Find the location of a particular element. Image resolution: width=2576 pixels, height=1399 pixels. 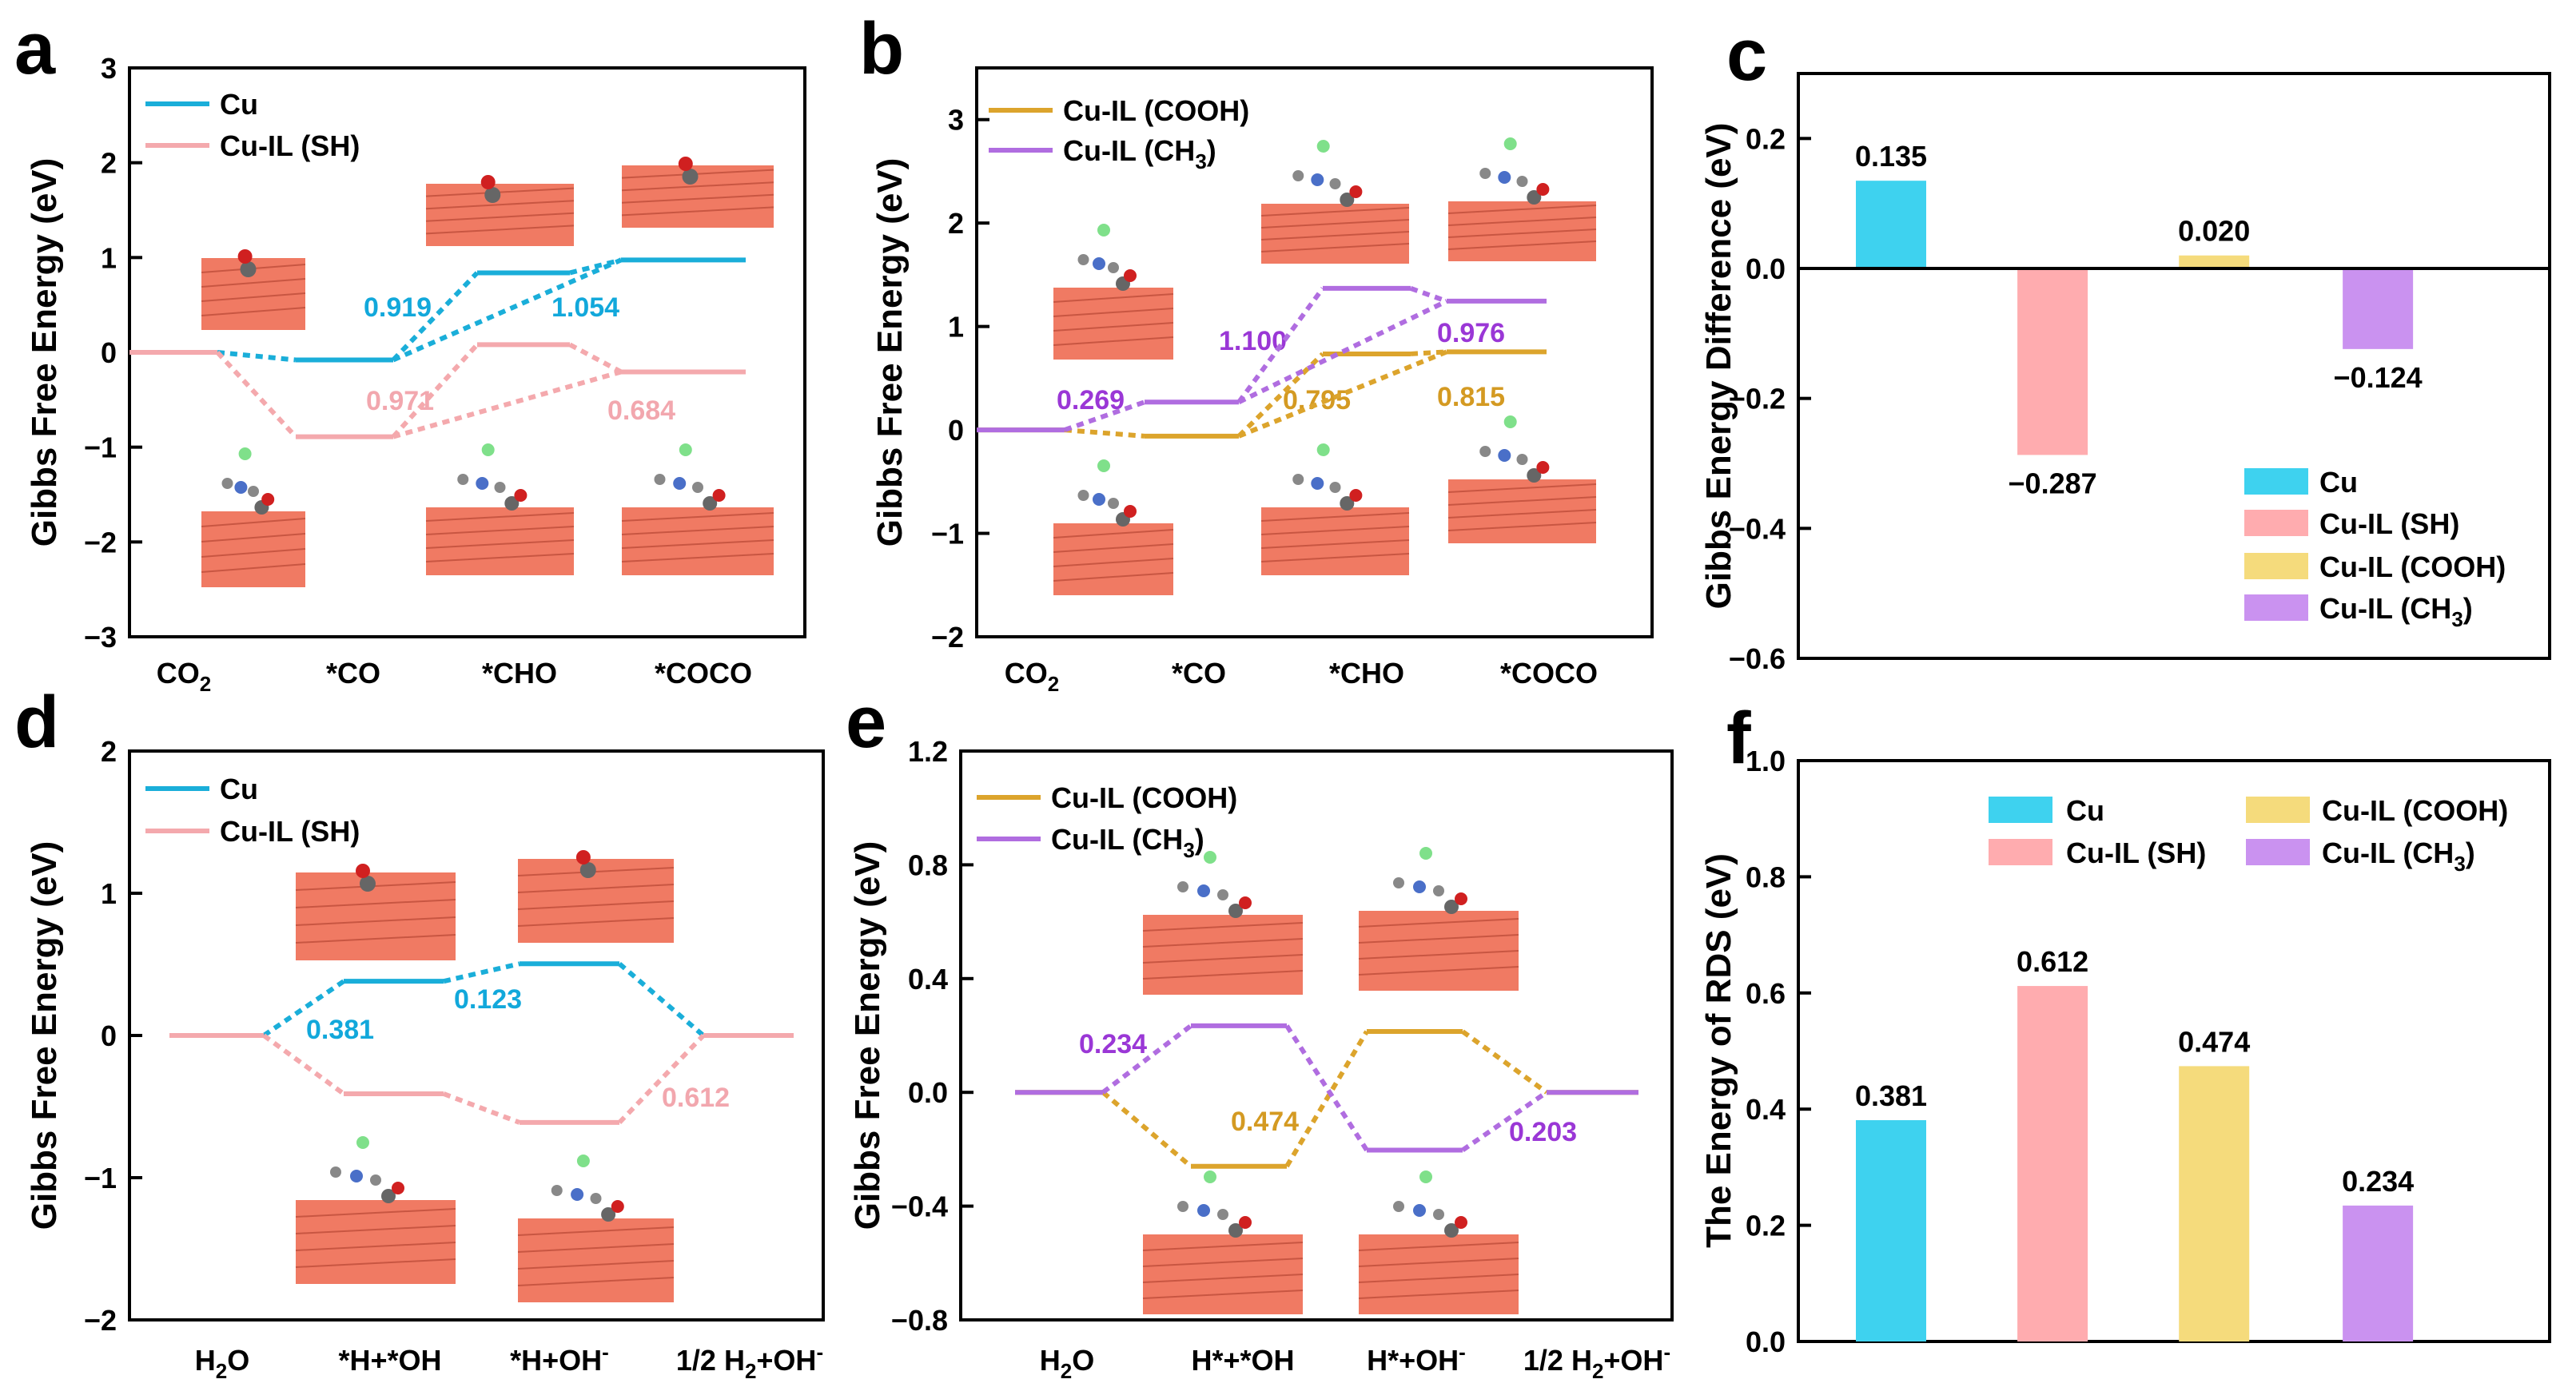

legend-label-c-cu: Cu is located at coordinates (2338, 482).